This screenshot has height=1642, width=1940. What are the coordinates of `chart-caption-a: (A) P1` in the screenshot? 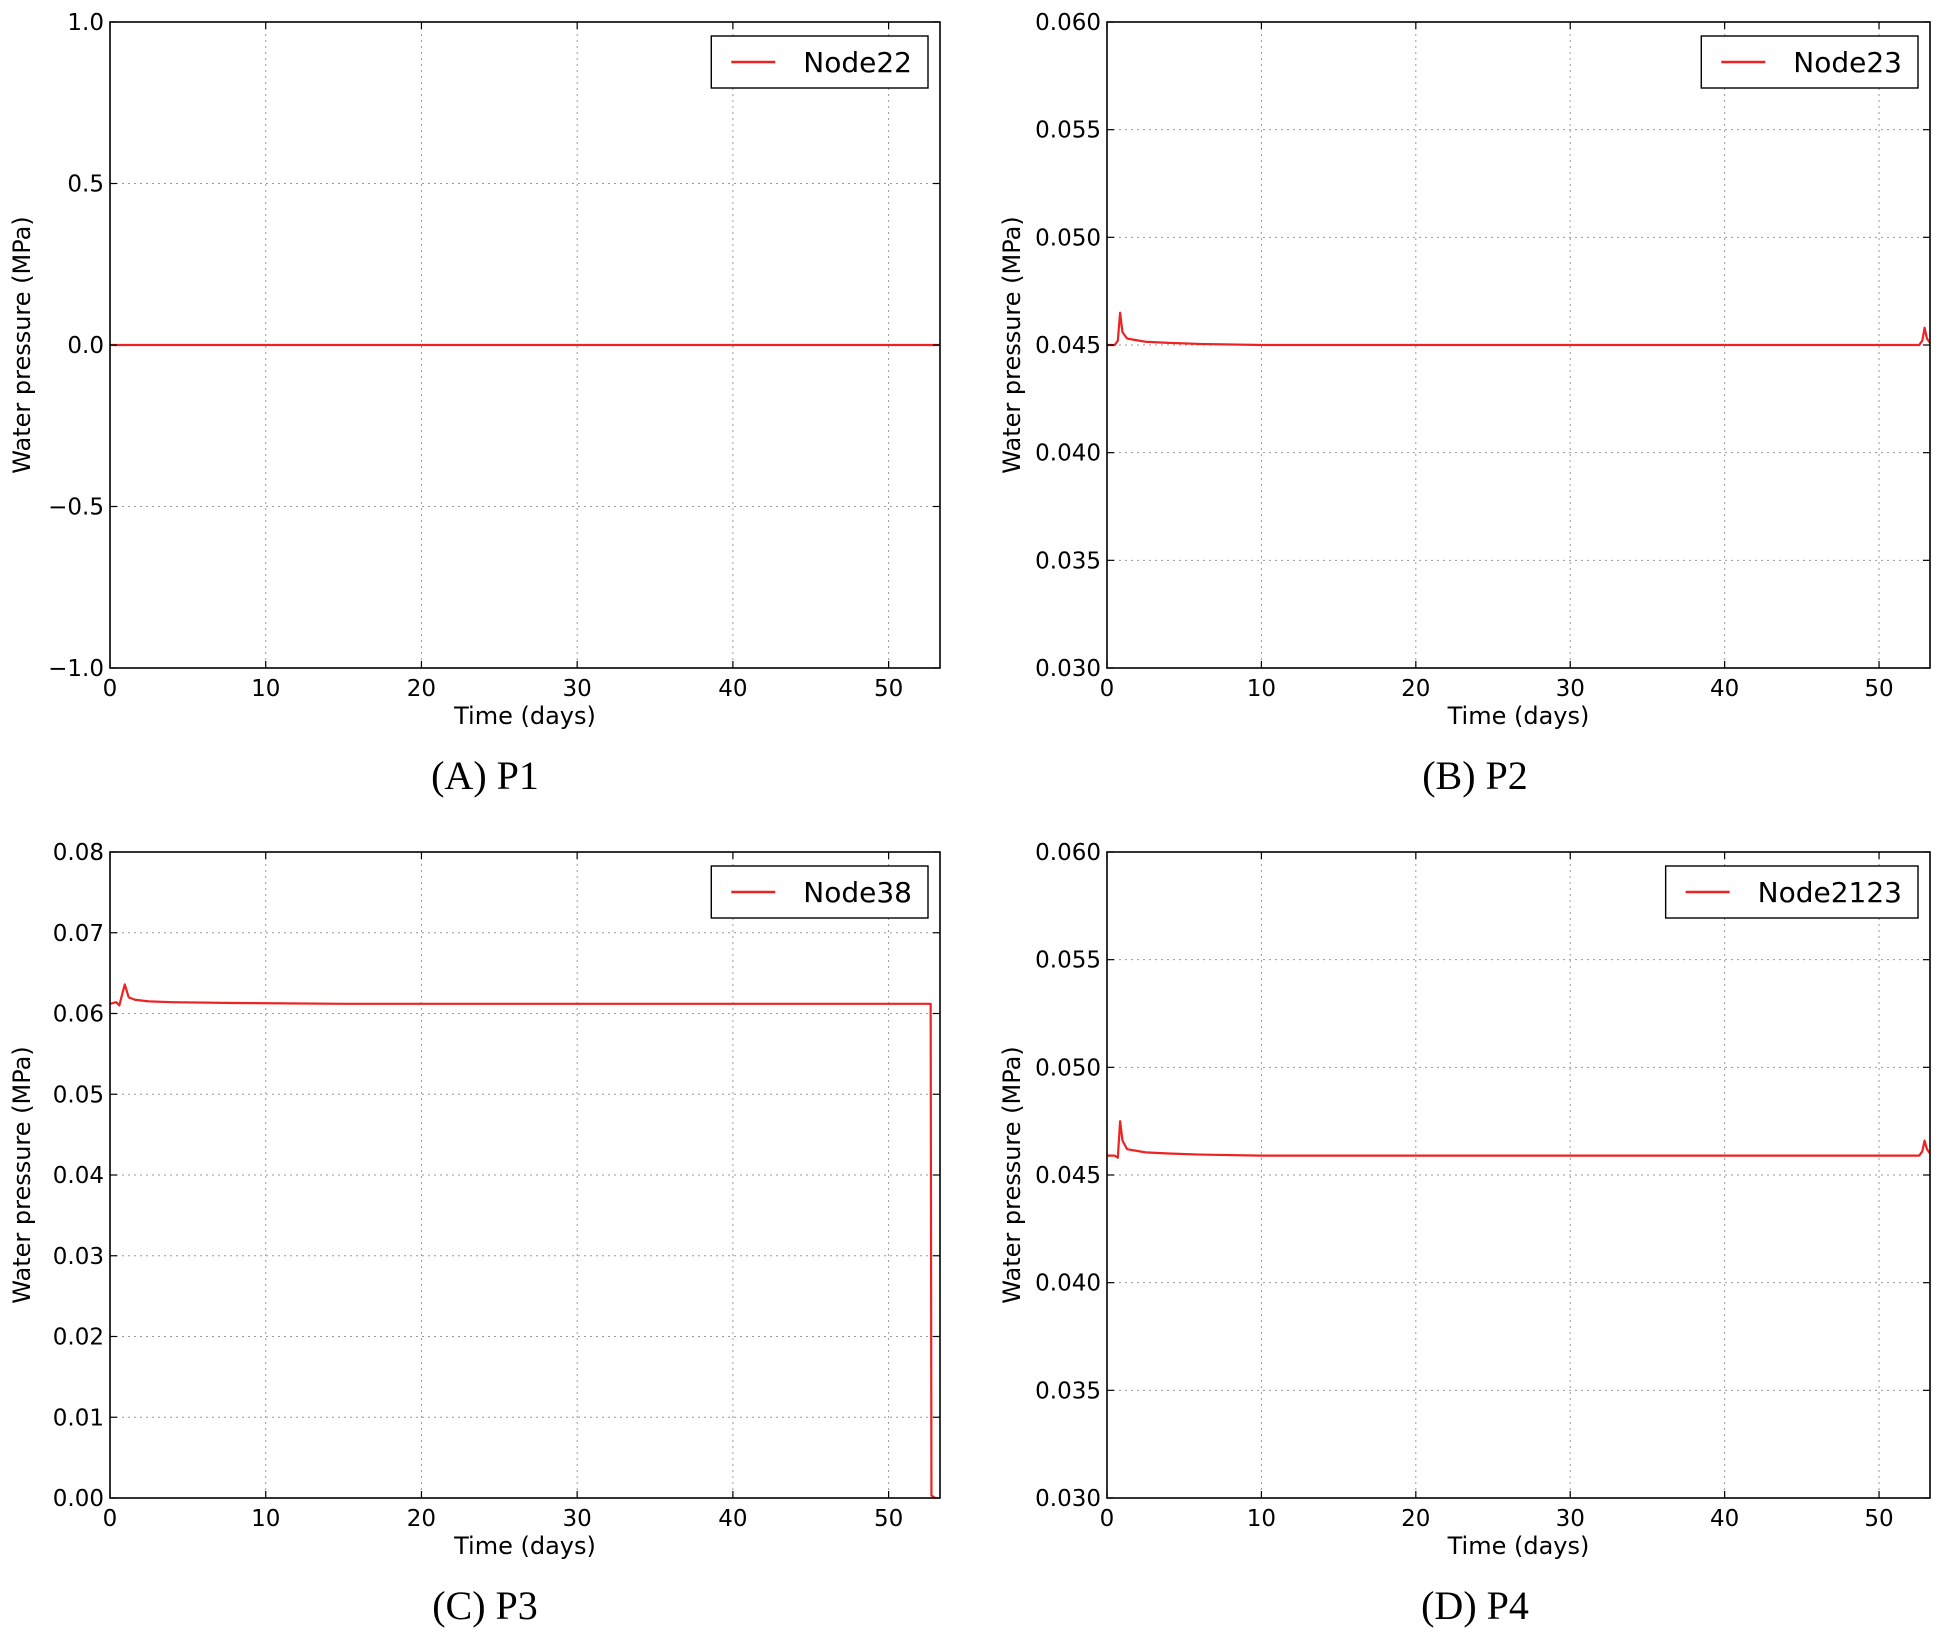 It's located at (485, 775).